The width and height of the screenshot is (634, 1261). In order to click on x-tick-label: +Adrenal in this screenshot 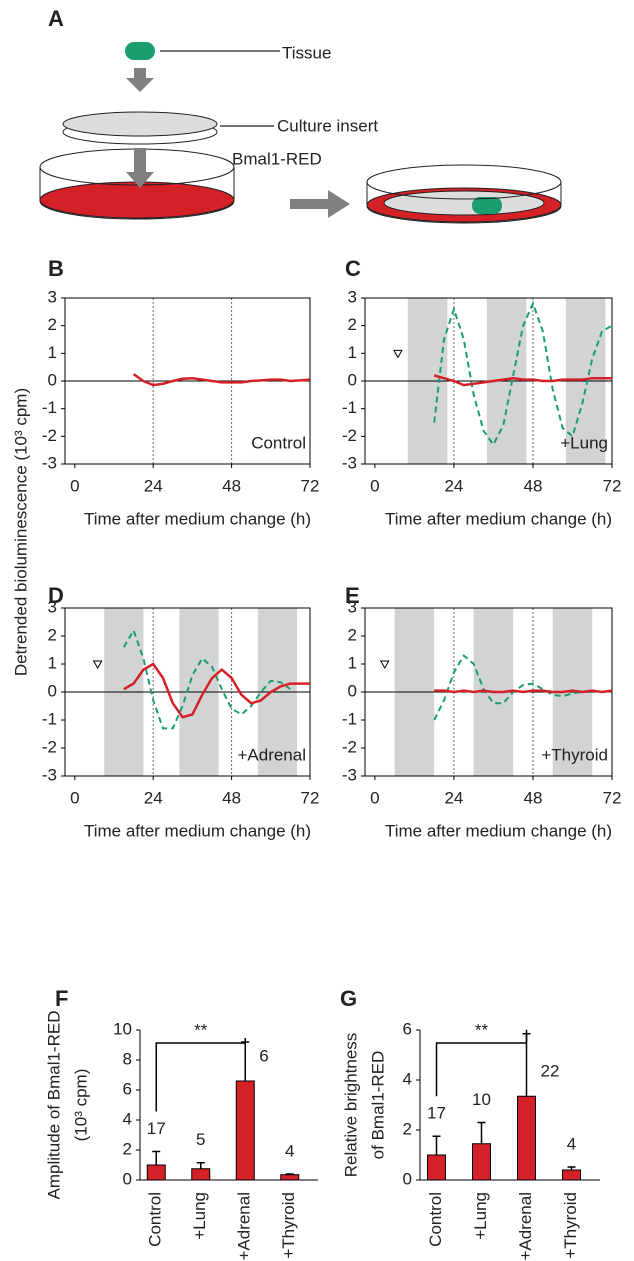, I will do `click(525, 1226)`.